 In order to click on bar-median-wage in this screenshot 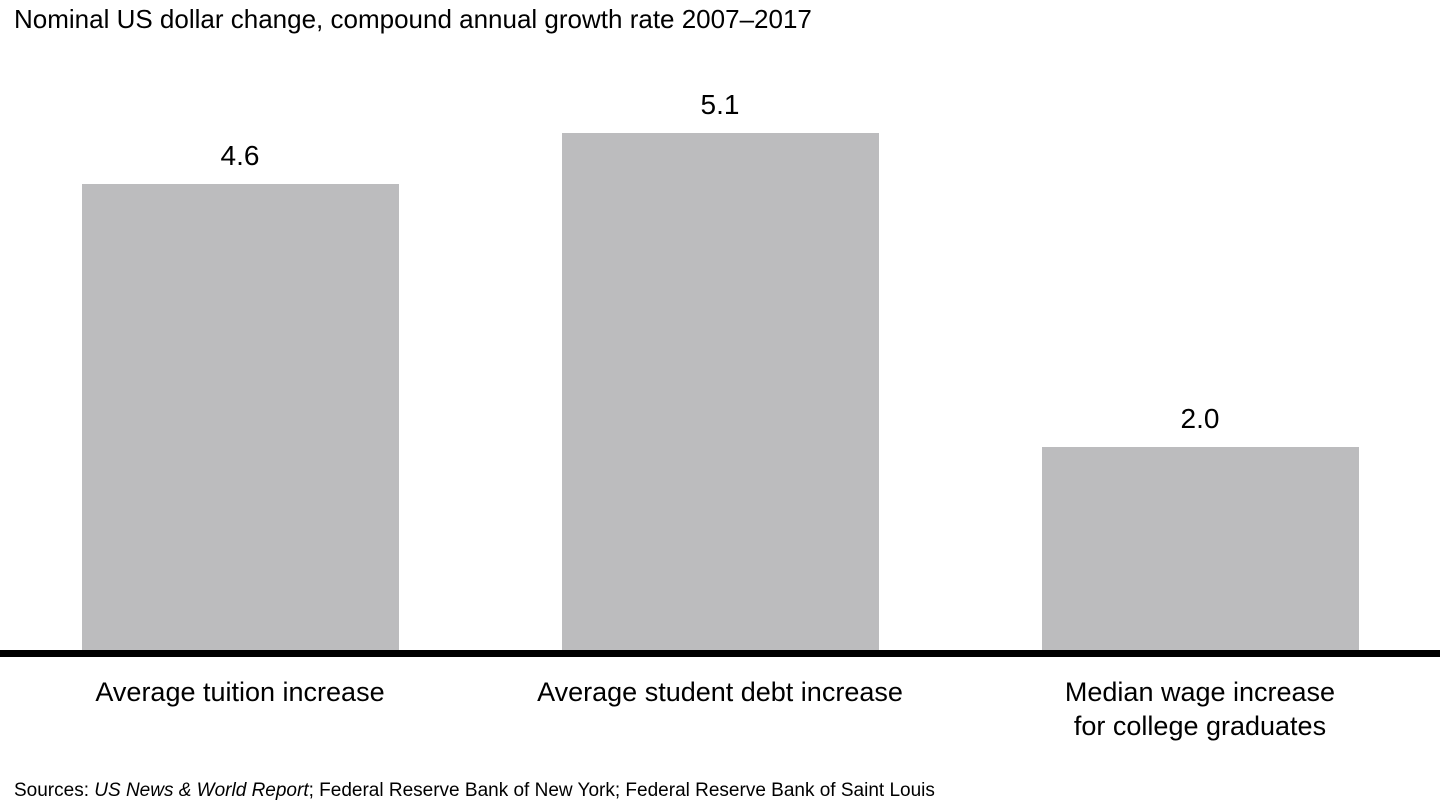, I will do `click(1200, 548)`.